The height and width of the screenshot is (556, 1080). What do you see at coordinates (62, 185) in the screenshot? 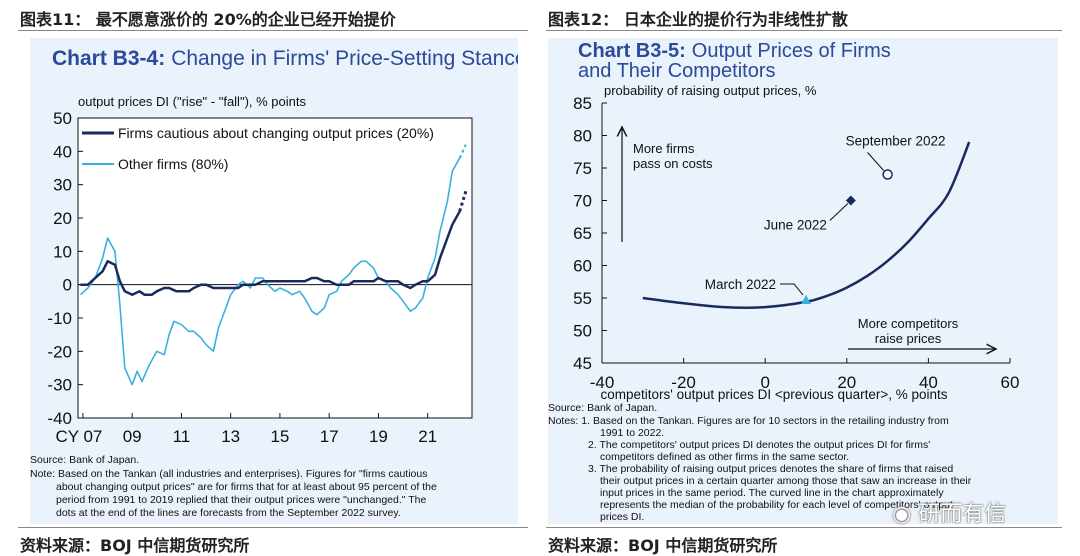
I see `y-tick-label: 30` at bounding box center [62, 185].